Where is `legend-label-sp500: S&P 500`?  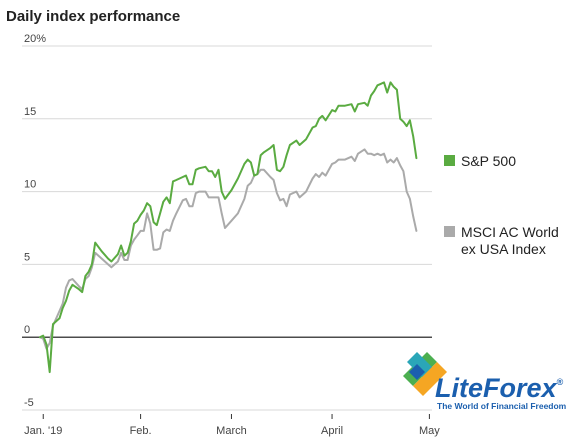 legend-label-sp500: S&P 500 is located at coordinates (488, 161).